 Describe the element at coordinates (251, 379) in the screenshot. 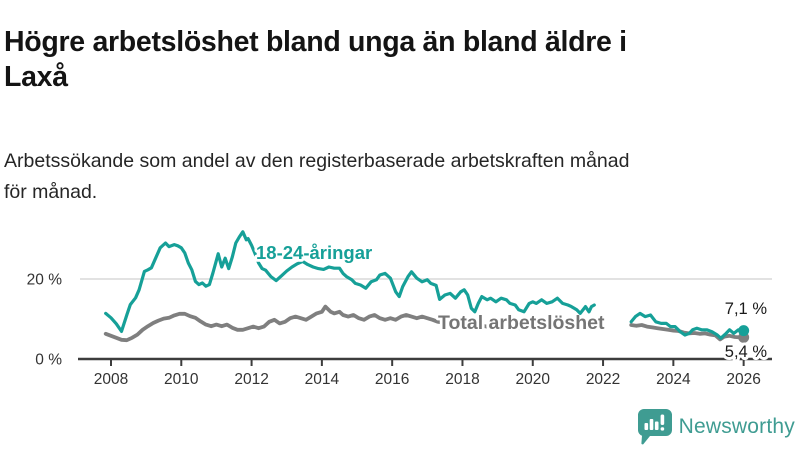

I see `x-tick-label-2012: 2012` at that location.